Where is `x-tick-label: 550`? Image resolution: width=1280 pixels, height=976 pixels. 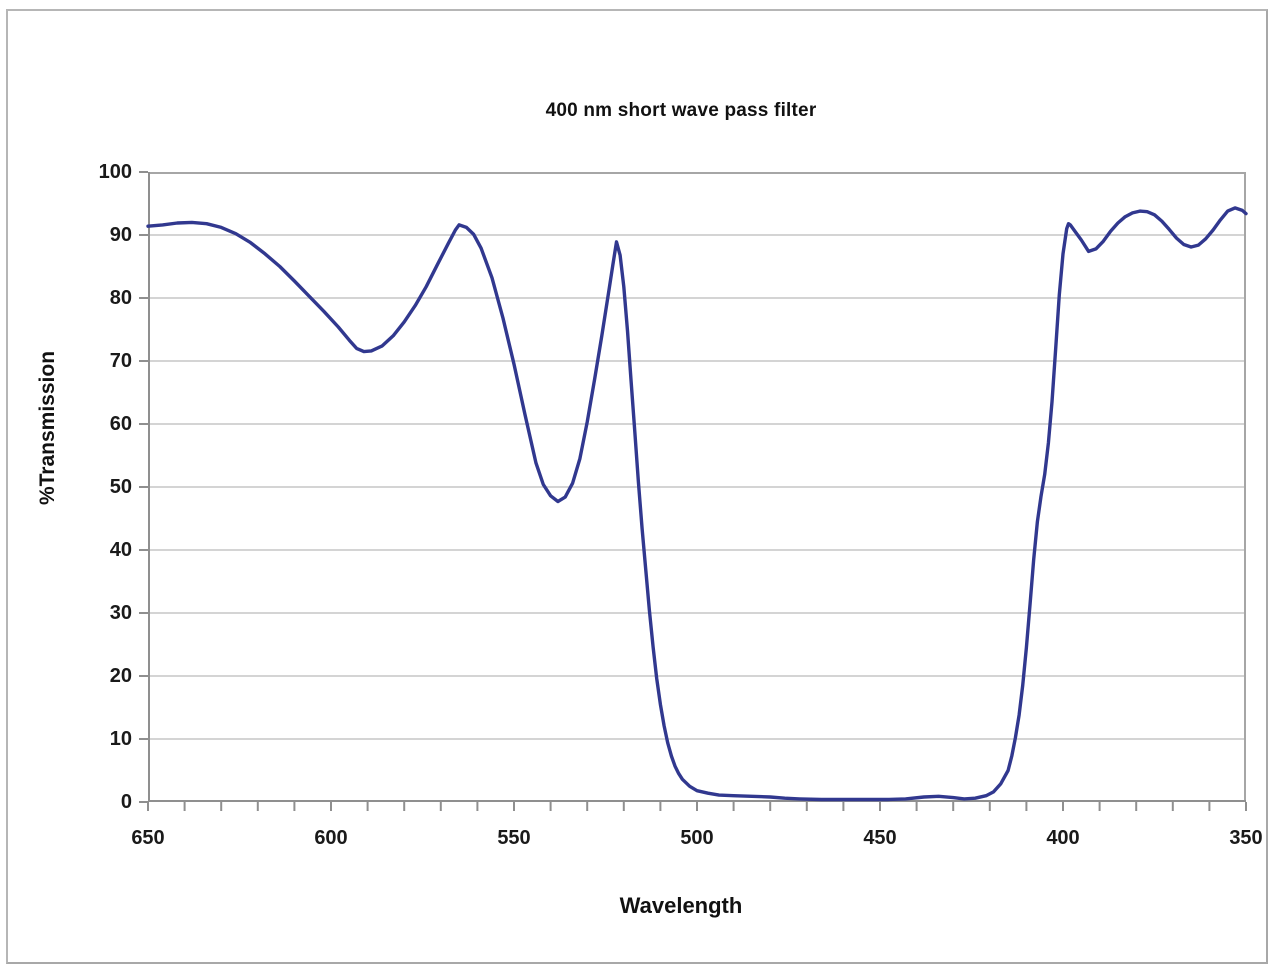
x-tick-label: 550 is located at coordinates (514, 838).